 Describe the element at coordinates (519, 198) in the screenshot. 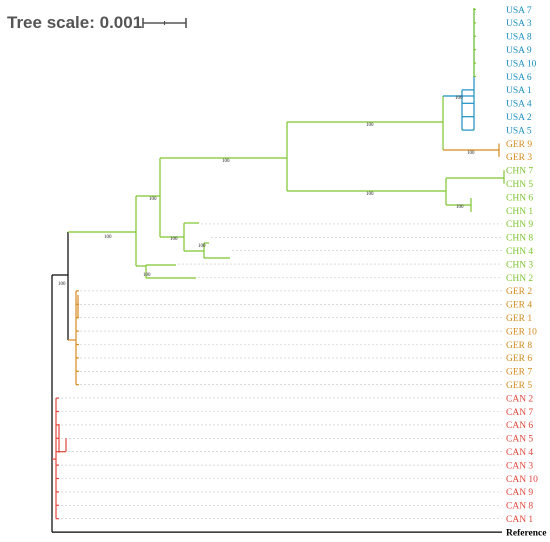

I see `leaf-label: CHN 6` at that location.